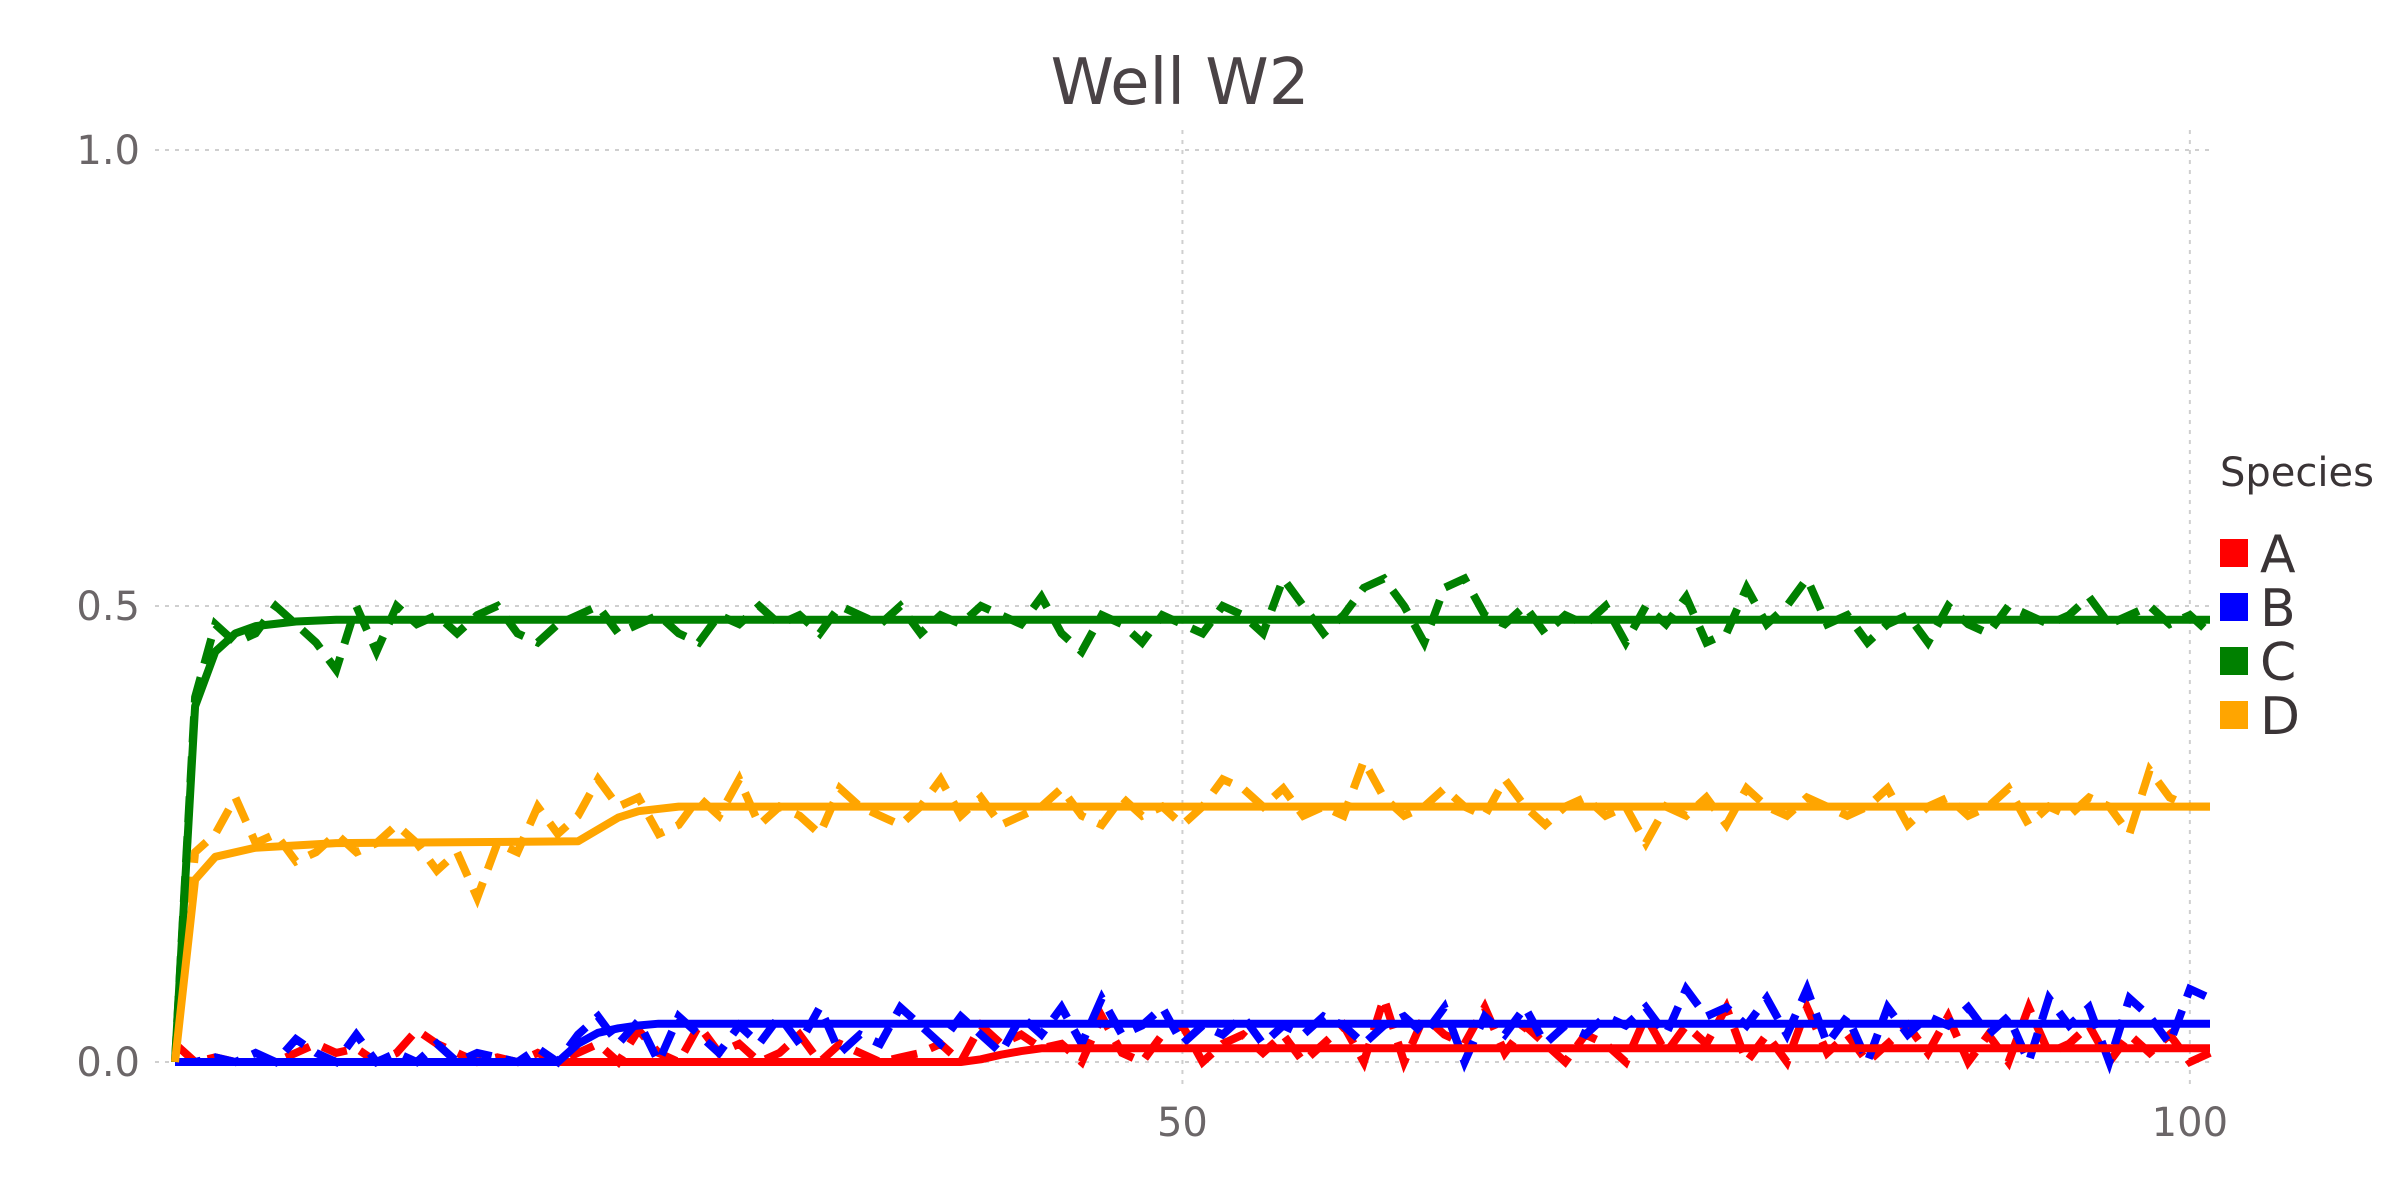 The width and height of the screenshot is (2400, 1200). Describe the element at coordinates (1192, 1042) in the screenshot. I see `series-b-fitted-line` at that location.